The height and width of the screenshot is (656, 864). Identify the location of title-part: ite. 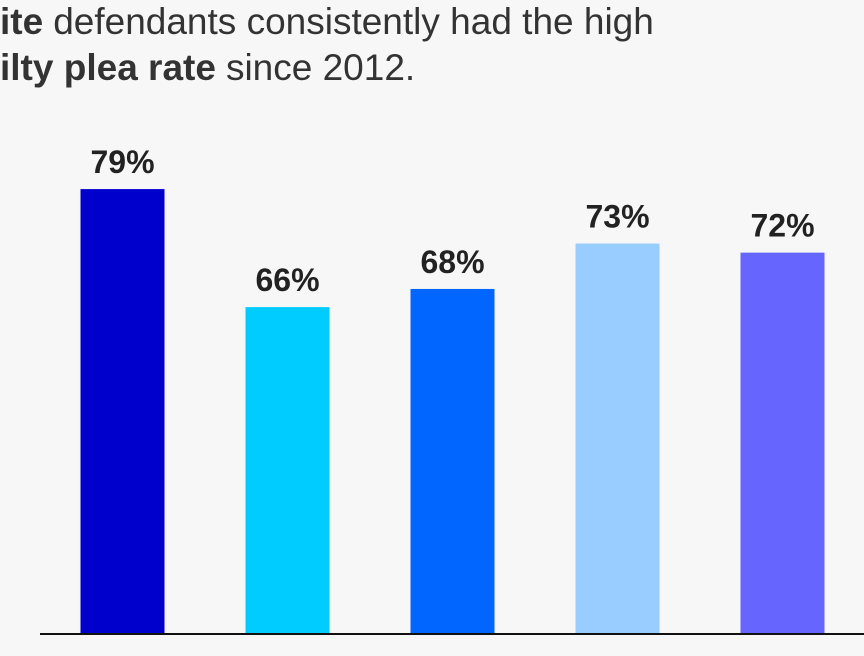
(21, 21).